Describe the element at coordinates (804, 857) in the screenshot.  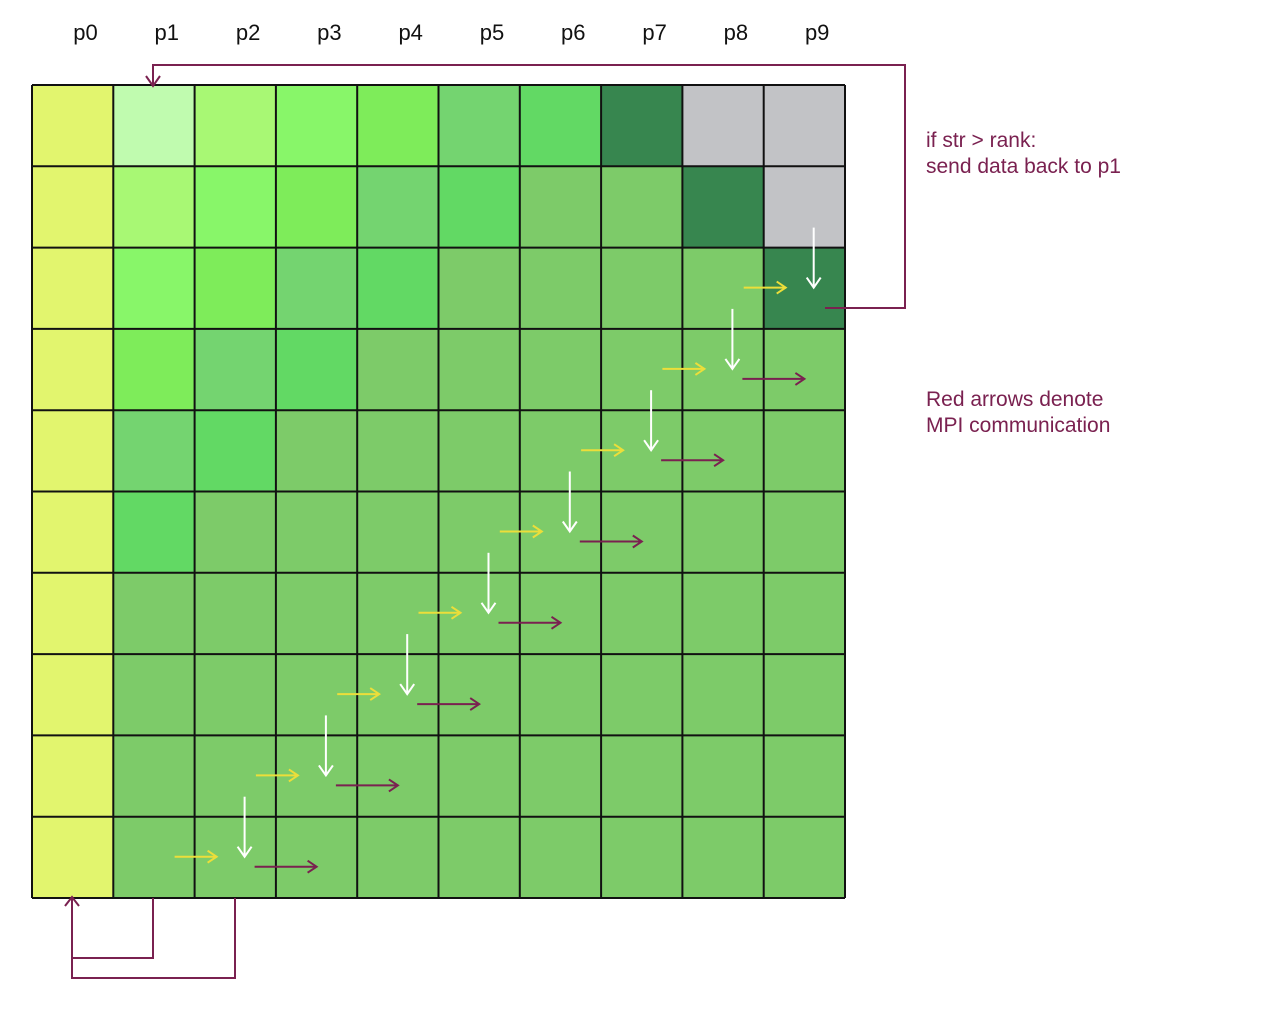
I see `cell-r9-c9` at that location.